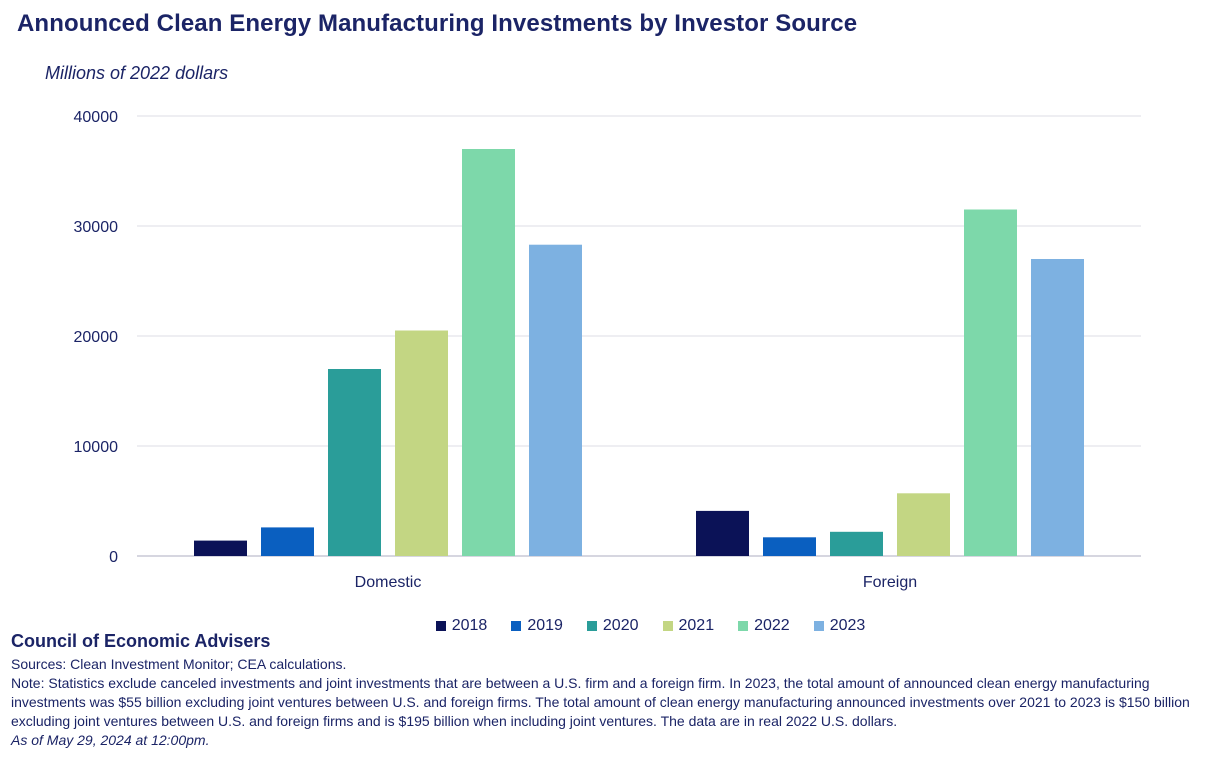 This screenshot has width=1231, height=769. What do you see at coordinates (789, 546) in the screenshot?
I see `bar-foreign-2019` at bounding box center [789, 546].